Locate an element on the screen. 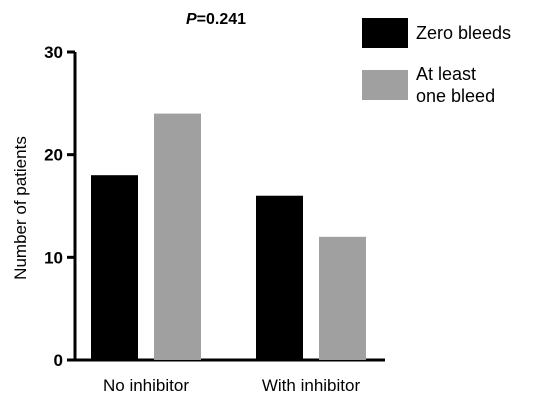 The height and width of the screenshot is (411, 550). y-tick-label: 10 is located at coordinates (53, 257).